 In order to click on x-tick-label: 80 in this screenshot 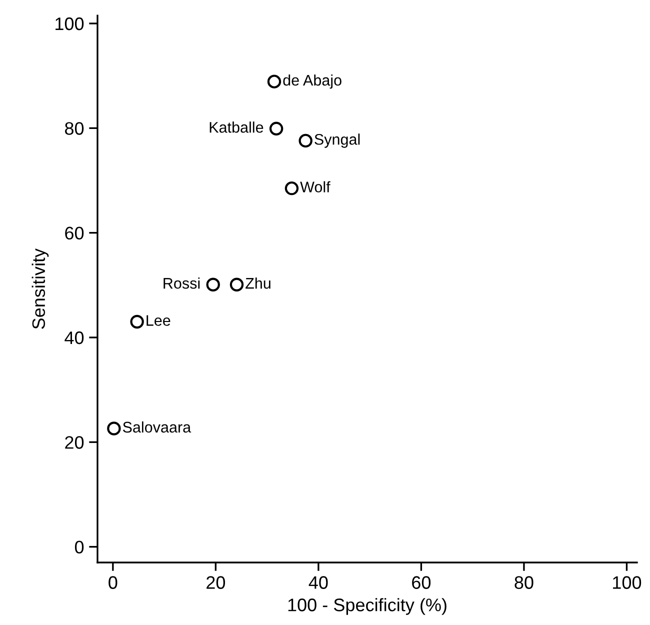, I will do `click(524, 582)`.